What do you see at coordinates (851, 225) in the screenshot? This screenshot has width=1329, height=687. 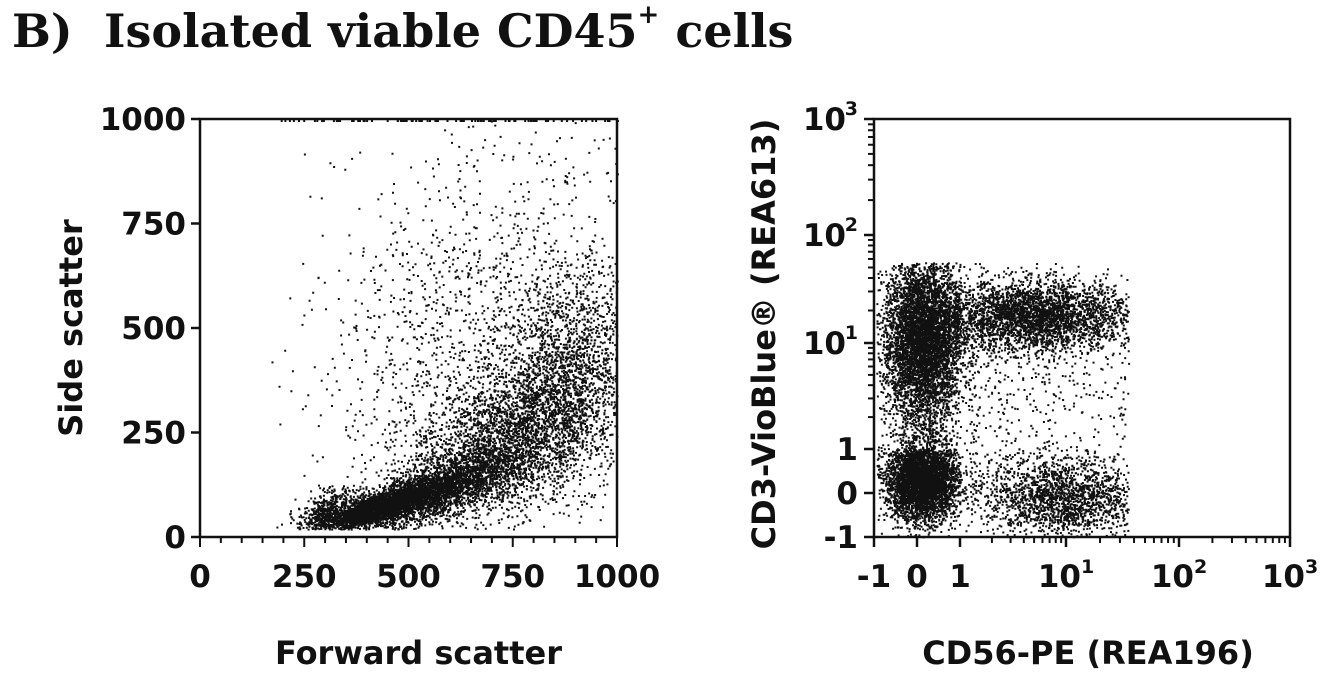 I see `y-tick-exponent: 2` at bounding box center [851, 225].